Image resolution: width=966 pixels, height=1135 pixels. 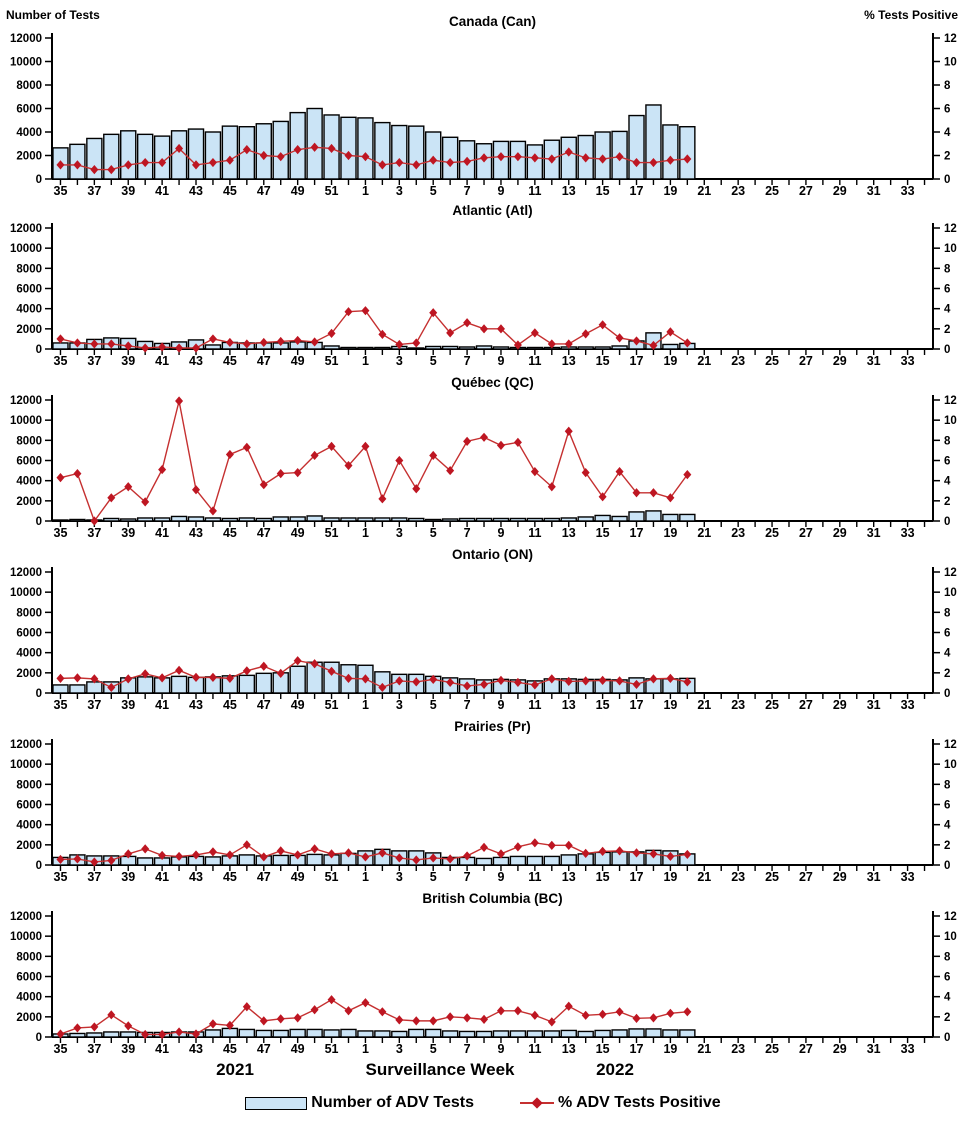 I want to click on x-tick-label: 51, so click(x=332, y=1049).